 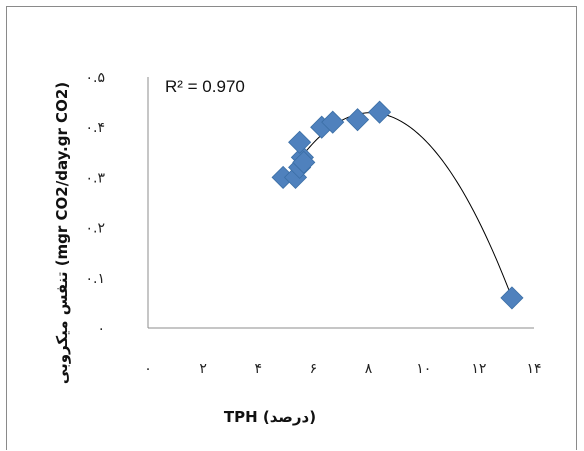 I want to click on x-tick-label: ۱۰, so click(x=423, y=369).